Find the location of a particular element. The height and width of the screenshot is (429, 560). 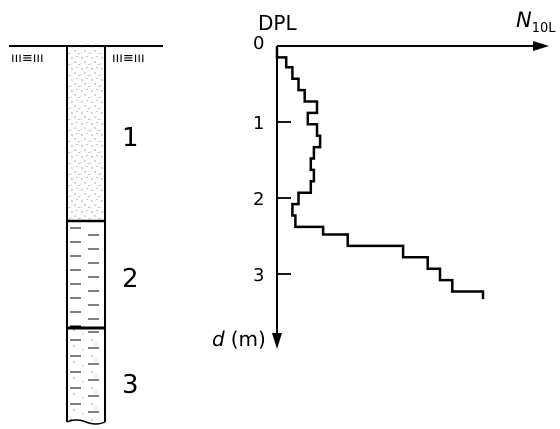

ground-hatch-right: ııı≡ııı is located at coordinates (128, 58).